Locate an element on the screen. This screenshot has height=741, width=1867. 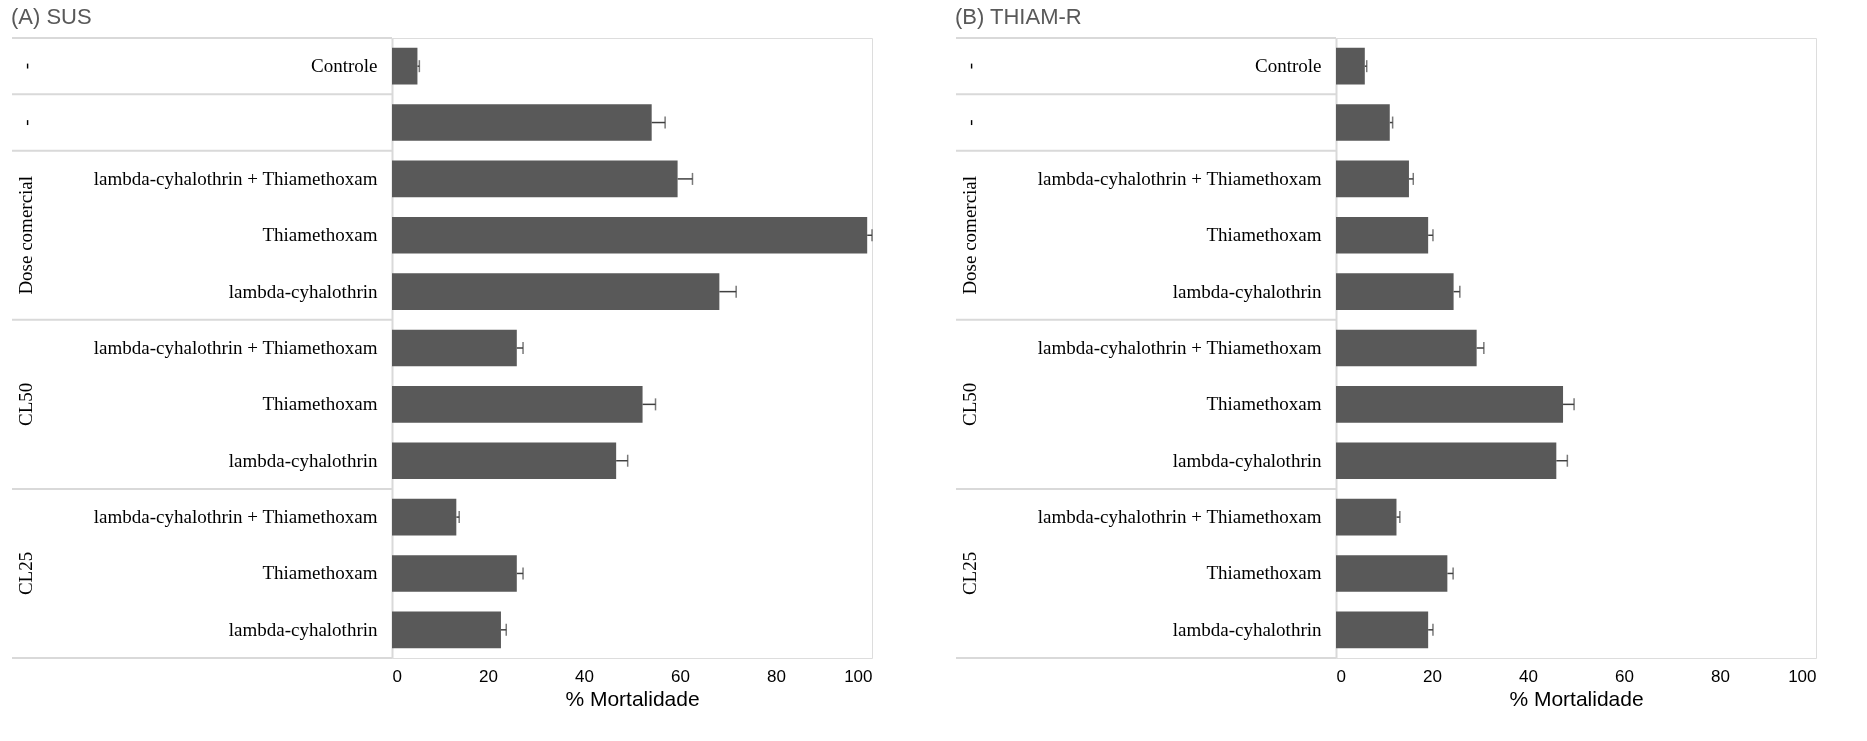
text: (A) SUS is located at coordinates (51, 16).